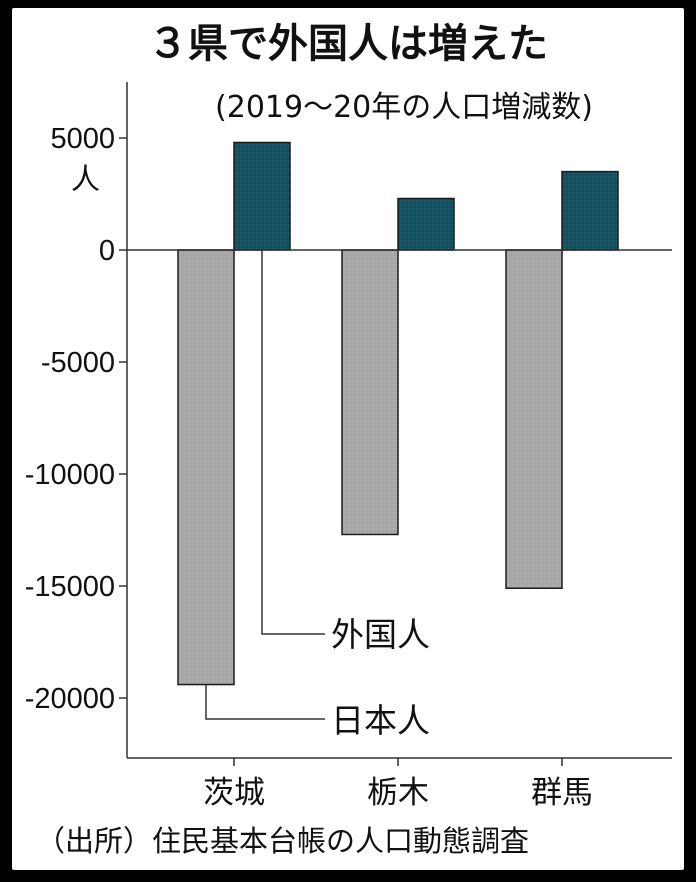  I want to click on leader-line-japanese, so click(265, 702).